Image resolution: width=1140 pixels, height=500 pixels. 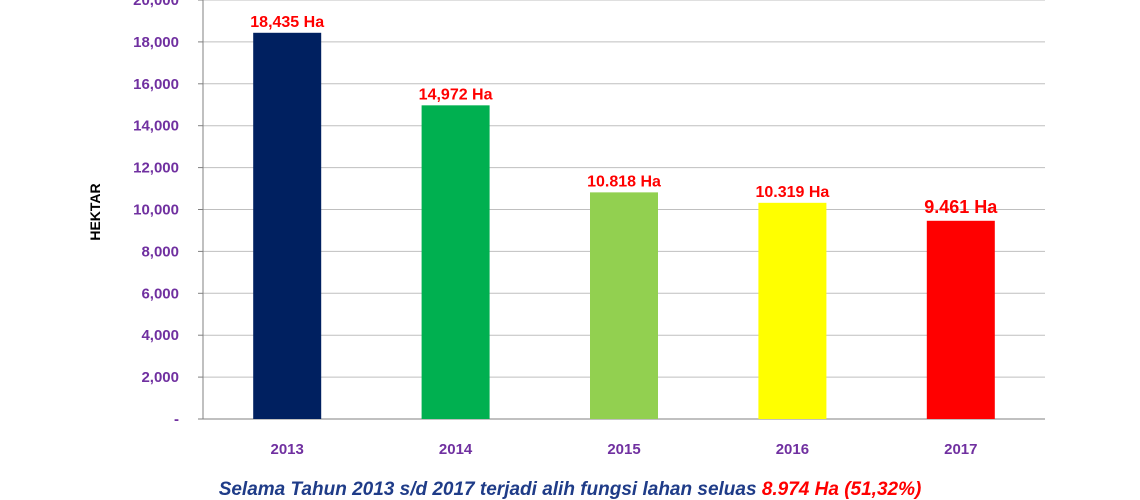 What do you see at coordinates (156, 4) in the screenshot?
I see `y-tick-label: 20,000` at bounding box center [156, 4].